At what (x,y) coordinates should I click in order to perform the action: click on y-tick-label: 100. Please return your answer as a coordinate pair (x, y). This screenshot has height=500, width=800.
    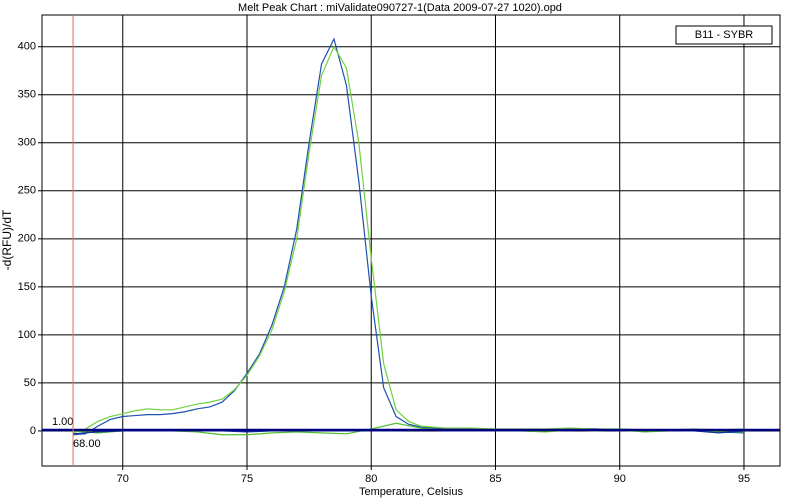
    Looking at the image, I should click on (27, 335).